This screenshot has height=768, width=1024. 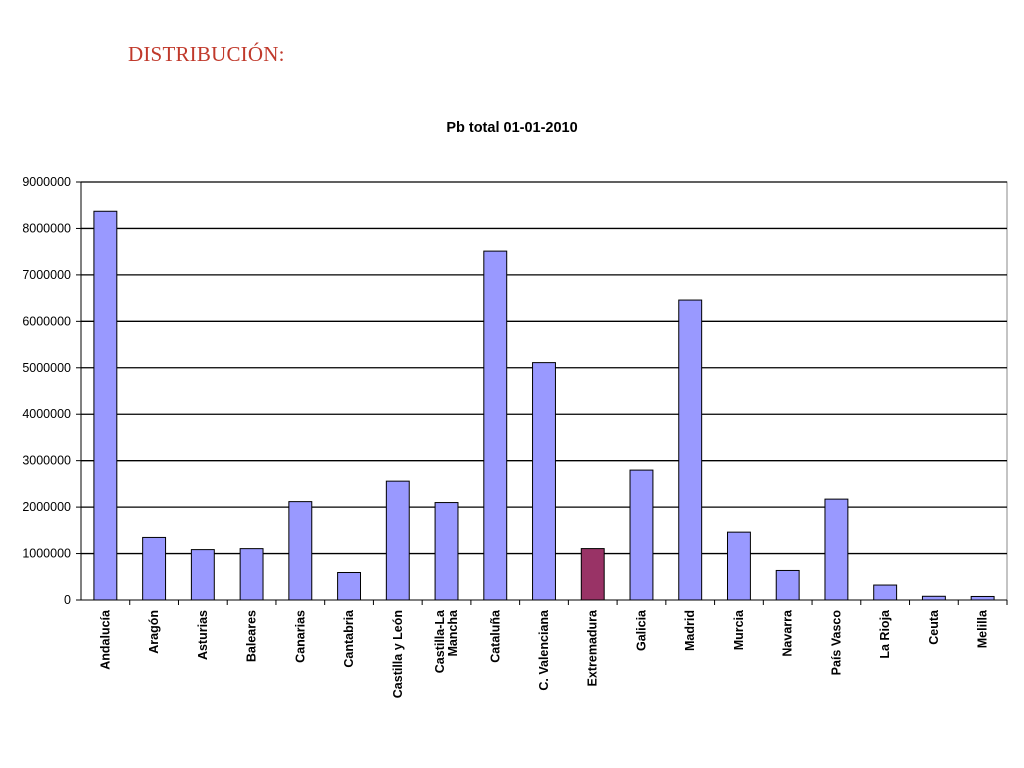 I want to click on x-tick-label: Cantabria, so click(x=349, y=638).